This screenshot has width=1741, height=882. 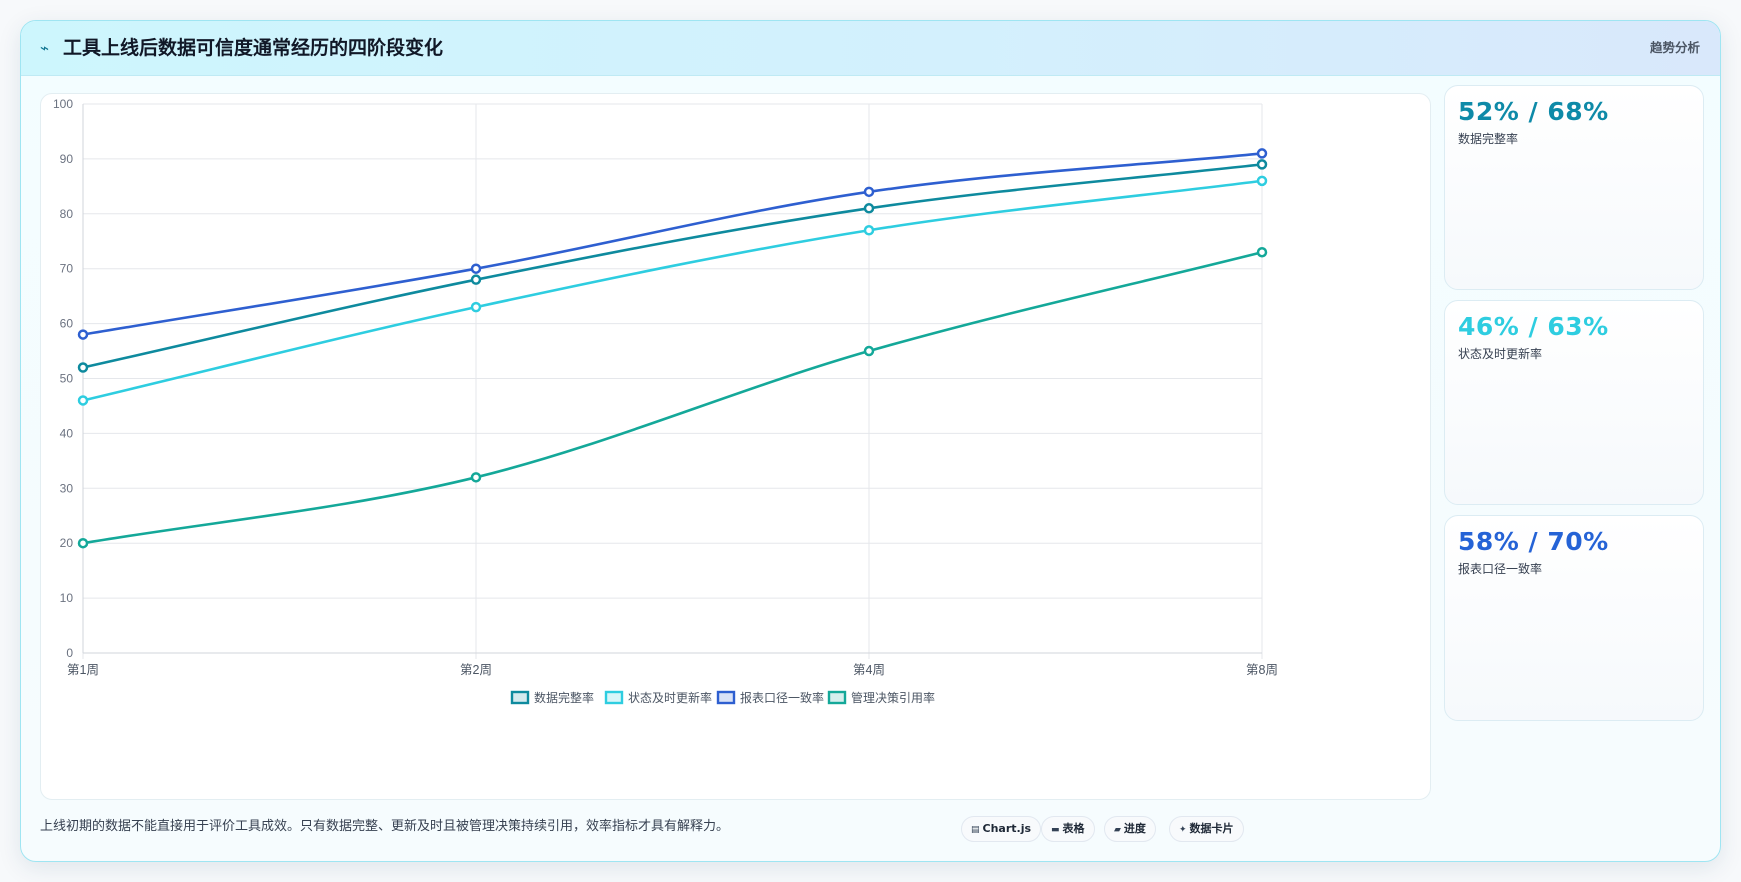 I want to click on legend-label: 报表口径一致率, so click(x=782, y=697).